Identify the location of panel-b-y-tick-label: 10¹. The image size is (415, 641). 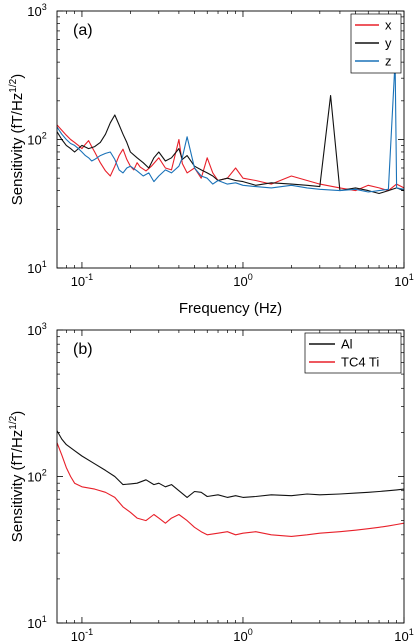
(36, 622).